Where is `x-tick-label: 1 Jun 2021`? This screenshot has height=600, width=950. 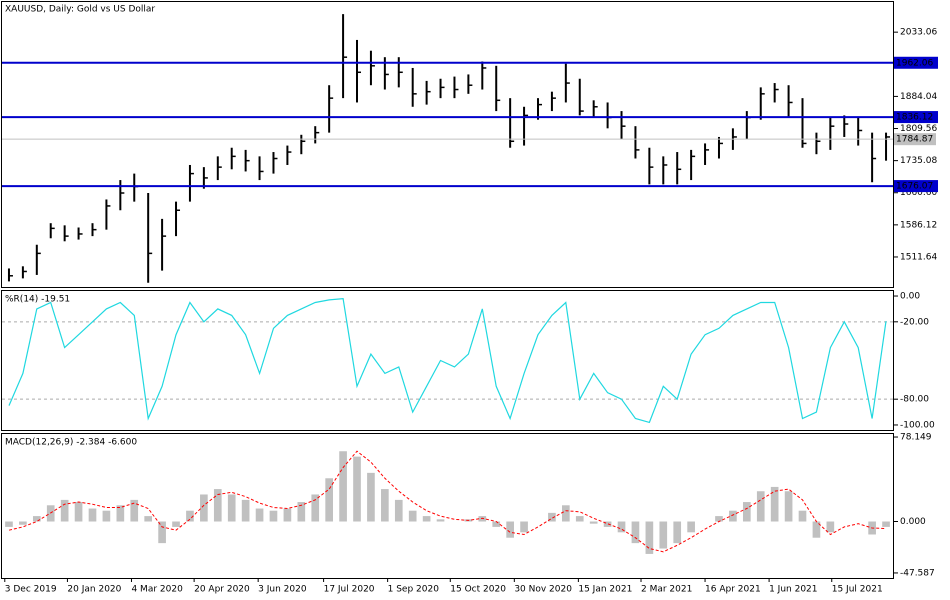 x-tick-label: 1 Jun 2021 is located at coordinates (793, 590).